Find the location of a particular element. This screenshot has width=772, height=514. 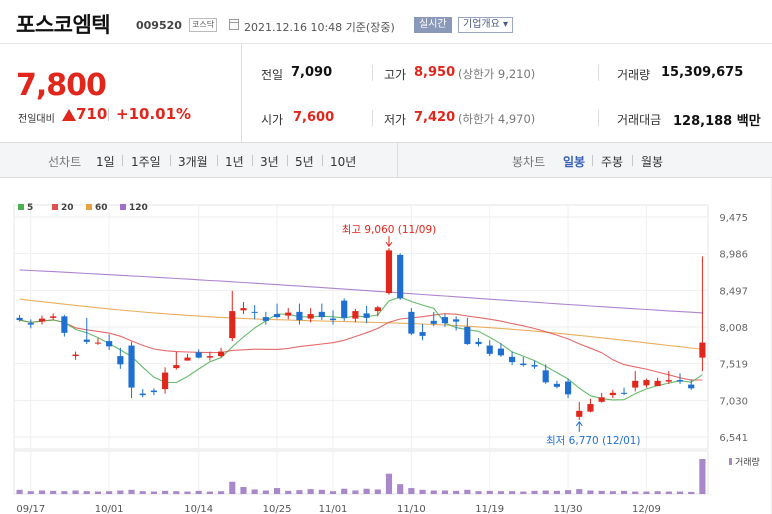

y-tick-label: 8,986 is located at coordinates (733, 255).